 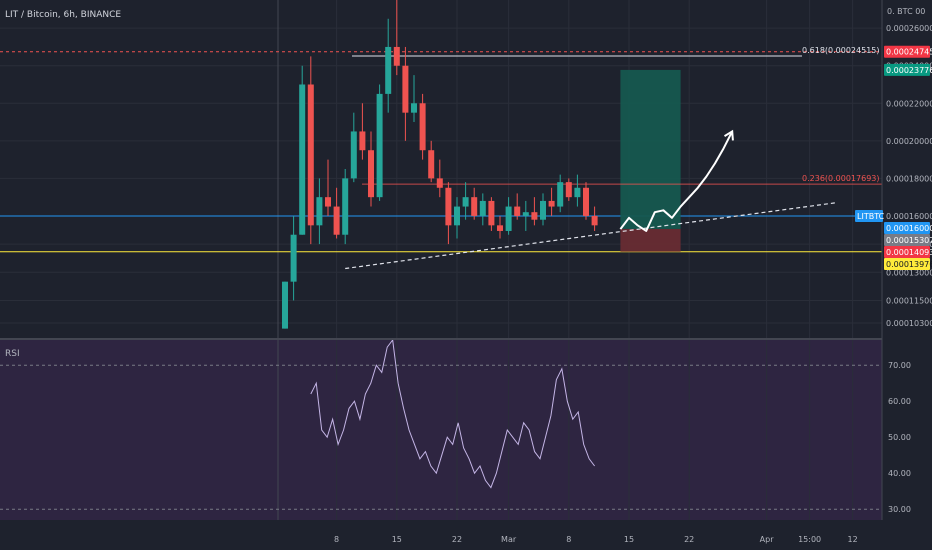 What do you see at coordinates (899, 401) in the screenshot?
I see `rsi-tick-1: 60.00` at bounding box center [899, 401].